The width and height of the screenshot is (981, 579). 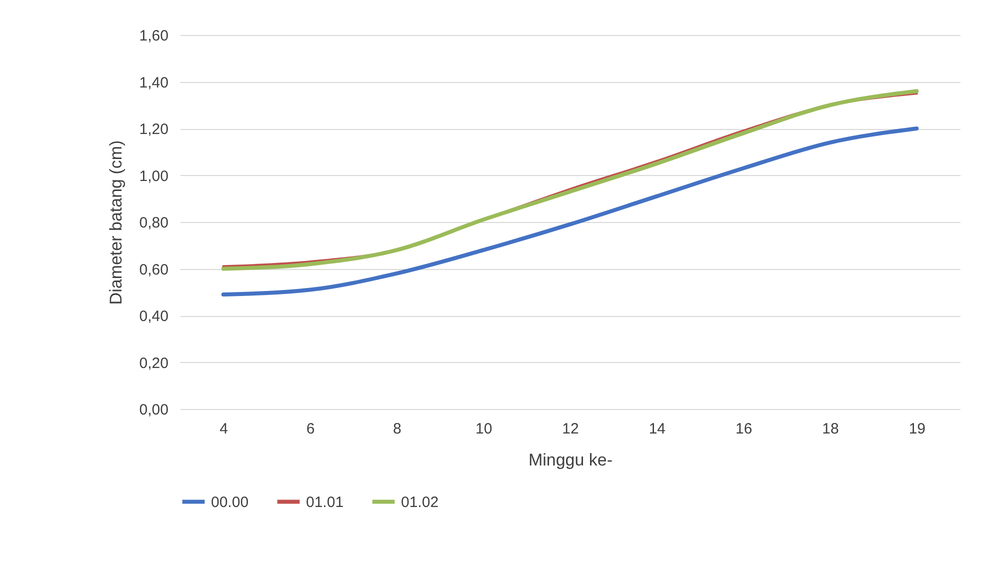 What do you see at coordinates (830, 429) in the screenshot?
I see `x-tick-label: 18` at bounding box center [830, 429].